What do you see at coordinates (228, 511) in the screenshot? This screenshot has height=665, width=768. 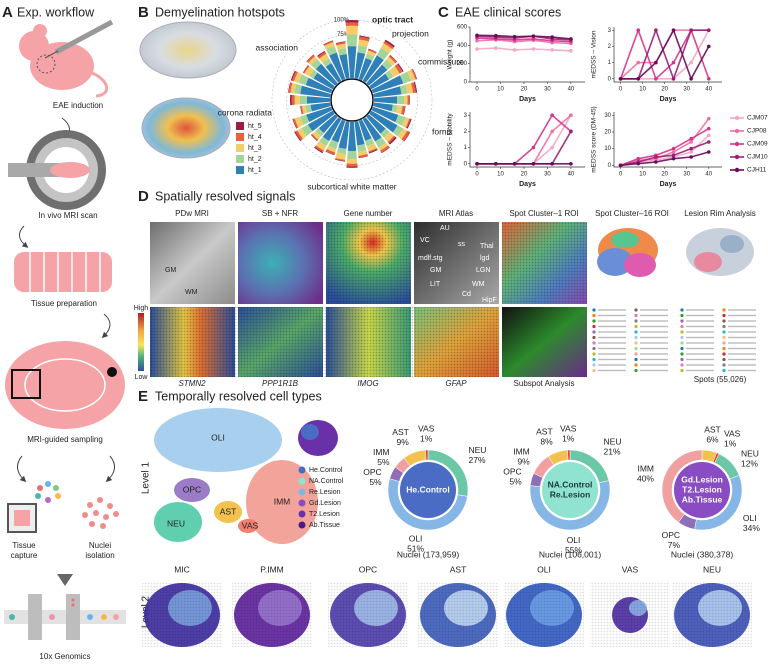 I see `cluster-label: AST` at bounding box center [228, 511].